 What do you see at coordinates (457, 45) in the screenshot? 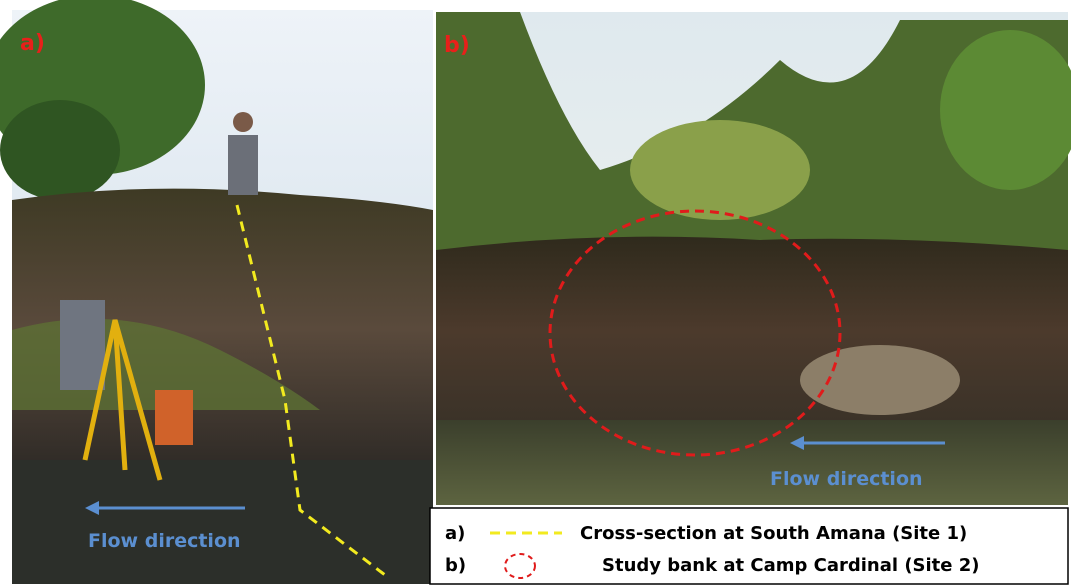
I see `panel-label: b)` at bounding box center [457, 45].